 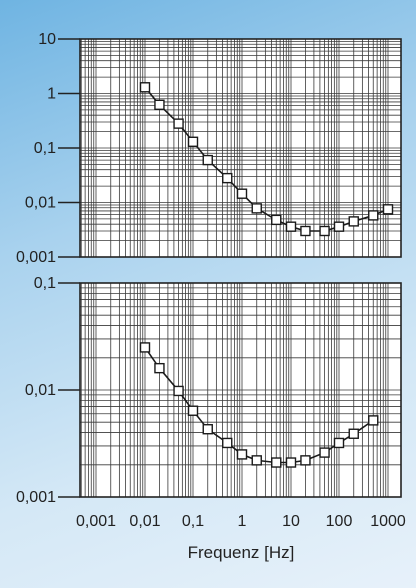 I want to click on x-tick-label: 1, so click(x=242, y=521).